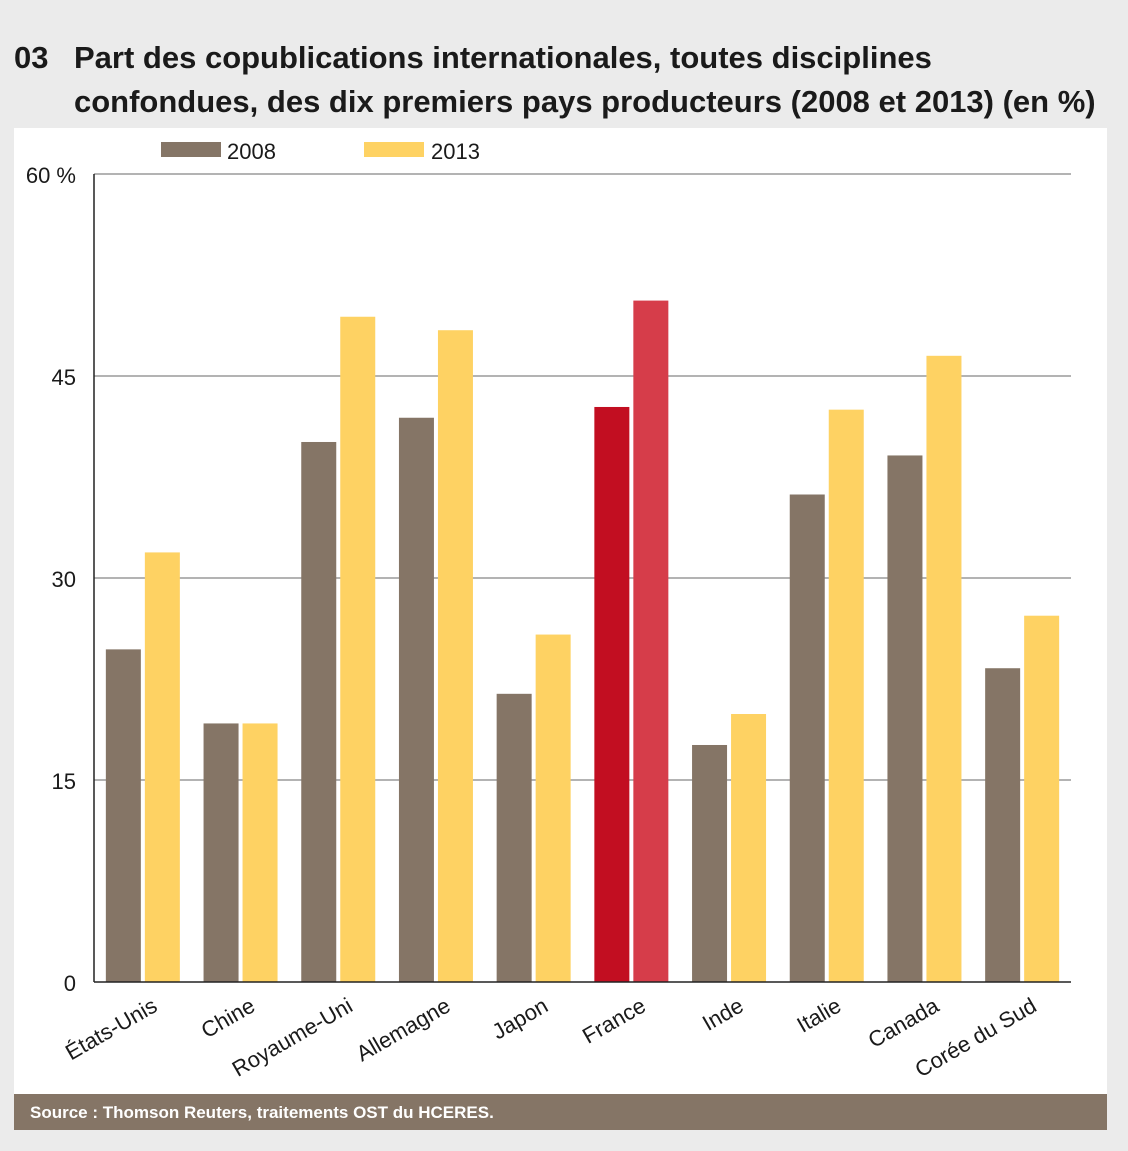 The height and width of the screenshot is (1151, 1128). What do you see at coordinates (31, 57) in the screenshot?
I see `figure-number: 03` at bounding box center [31, 57].